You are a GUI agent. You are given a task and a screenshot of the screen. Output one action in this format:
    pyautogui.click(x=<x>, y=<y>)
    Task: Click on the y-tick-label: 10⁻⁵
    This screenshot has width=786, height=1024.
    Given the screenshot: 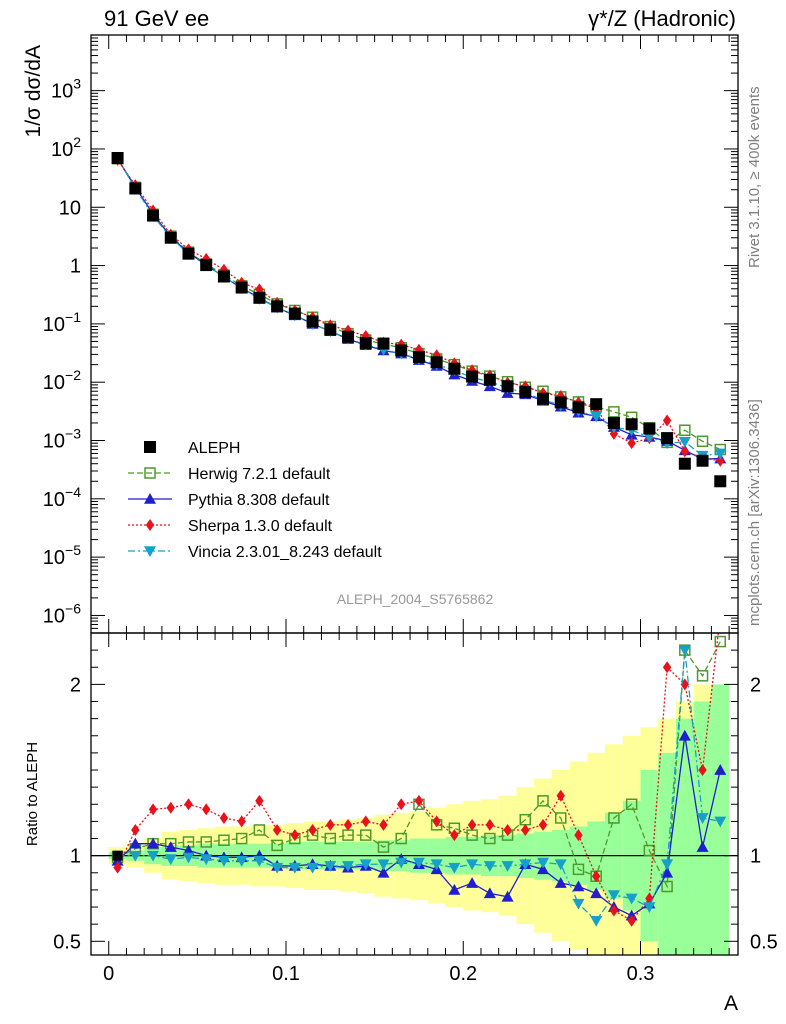 What is the action you would take?
    pyautogui.click(x=62, y=555)
    